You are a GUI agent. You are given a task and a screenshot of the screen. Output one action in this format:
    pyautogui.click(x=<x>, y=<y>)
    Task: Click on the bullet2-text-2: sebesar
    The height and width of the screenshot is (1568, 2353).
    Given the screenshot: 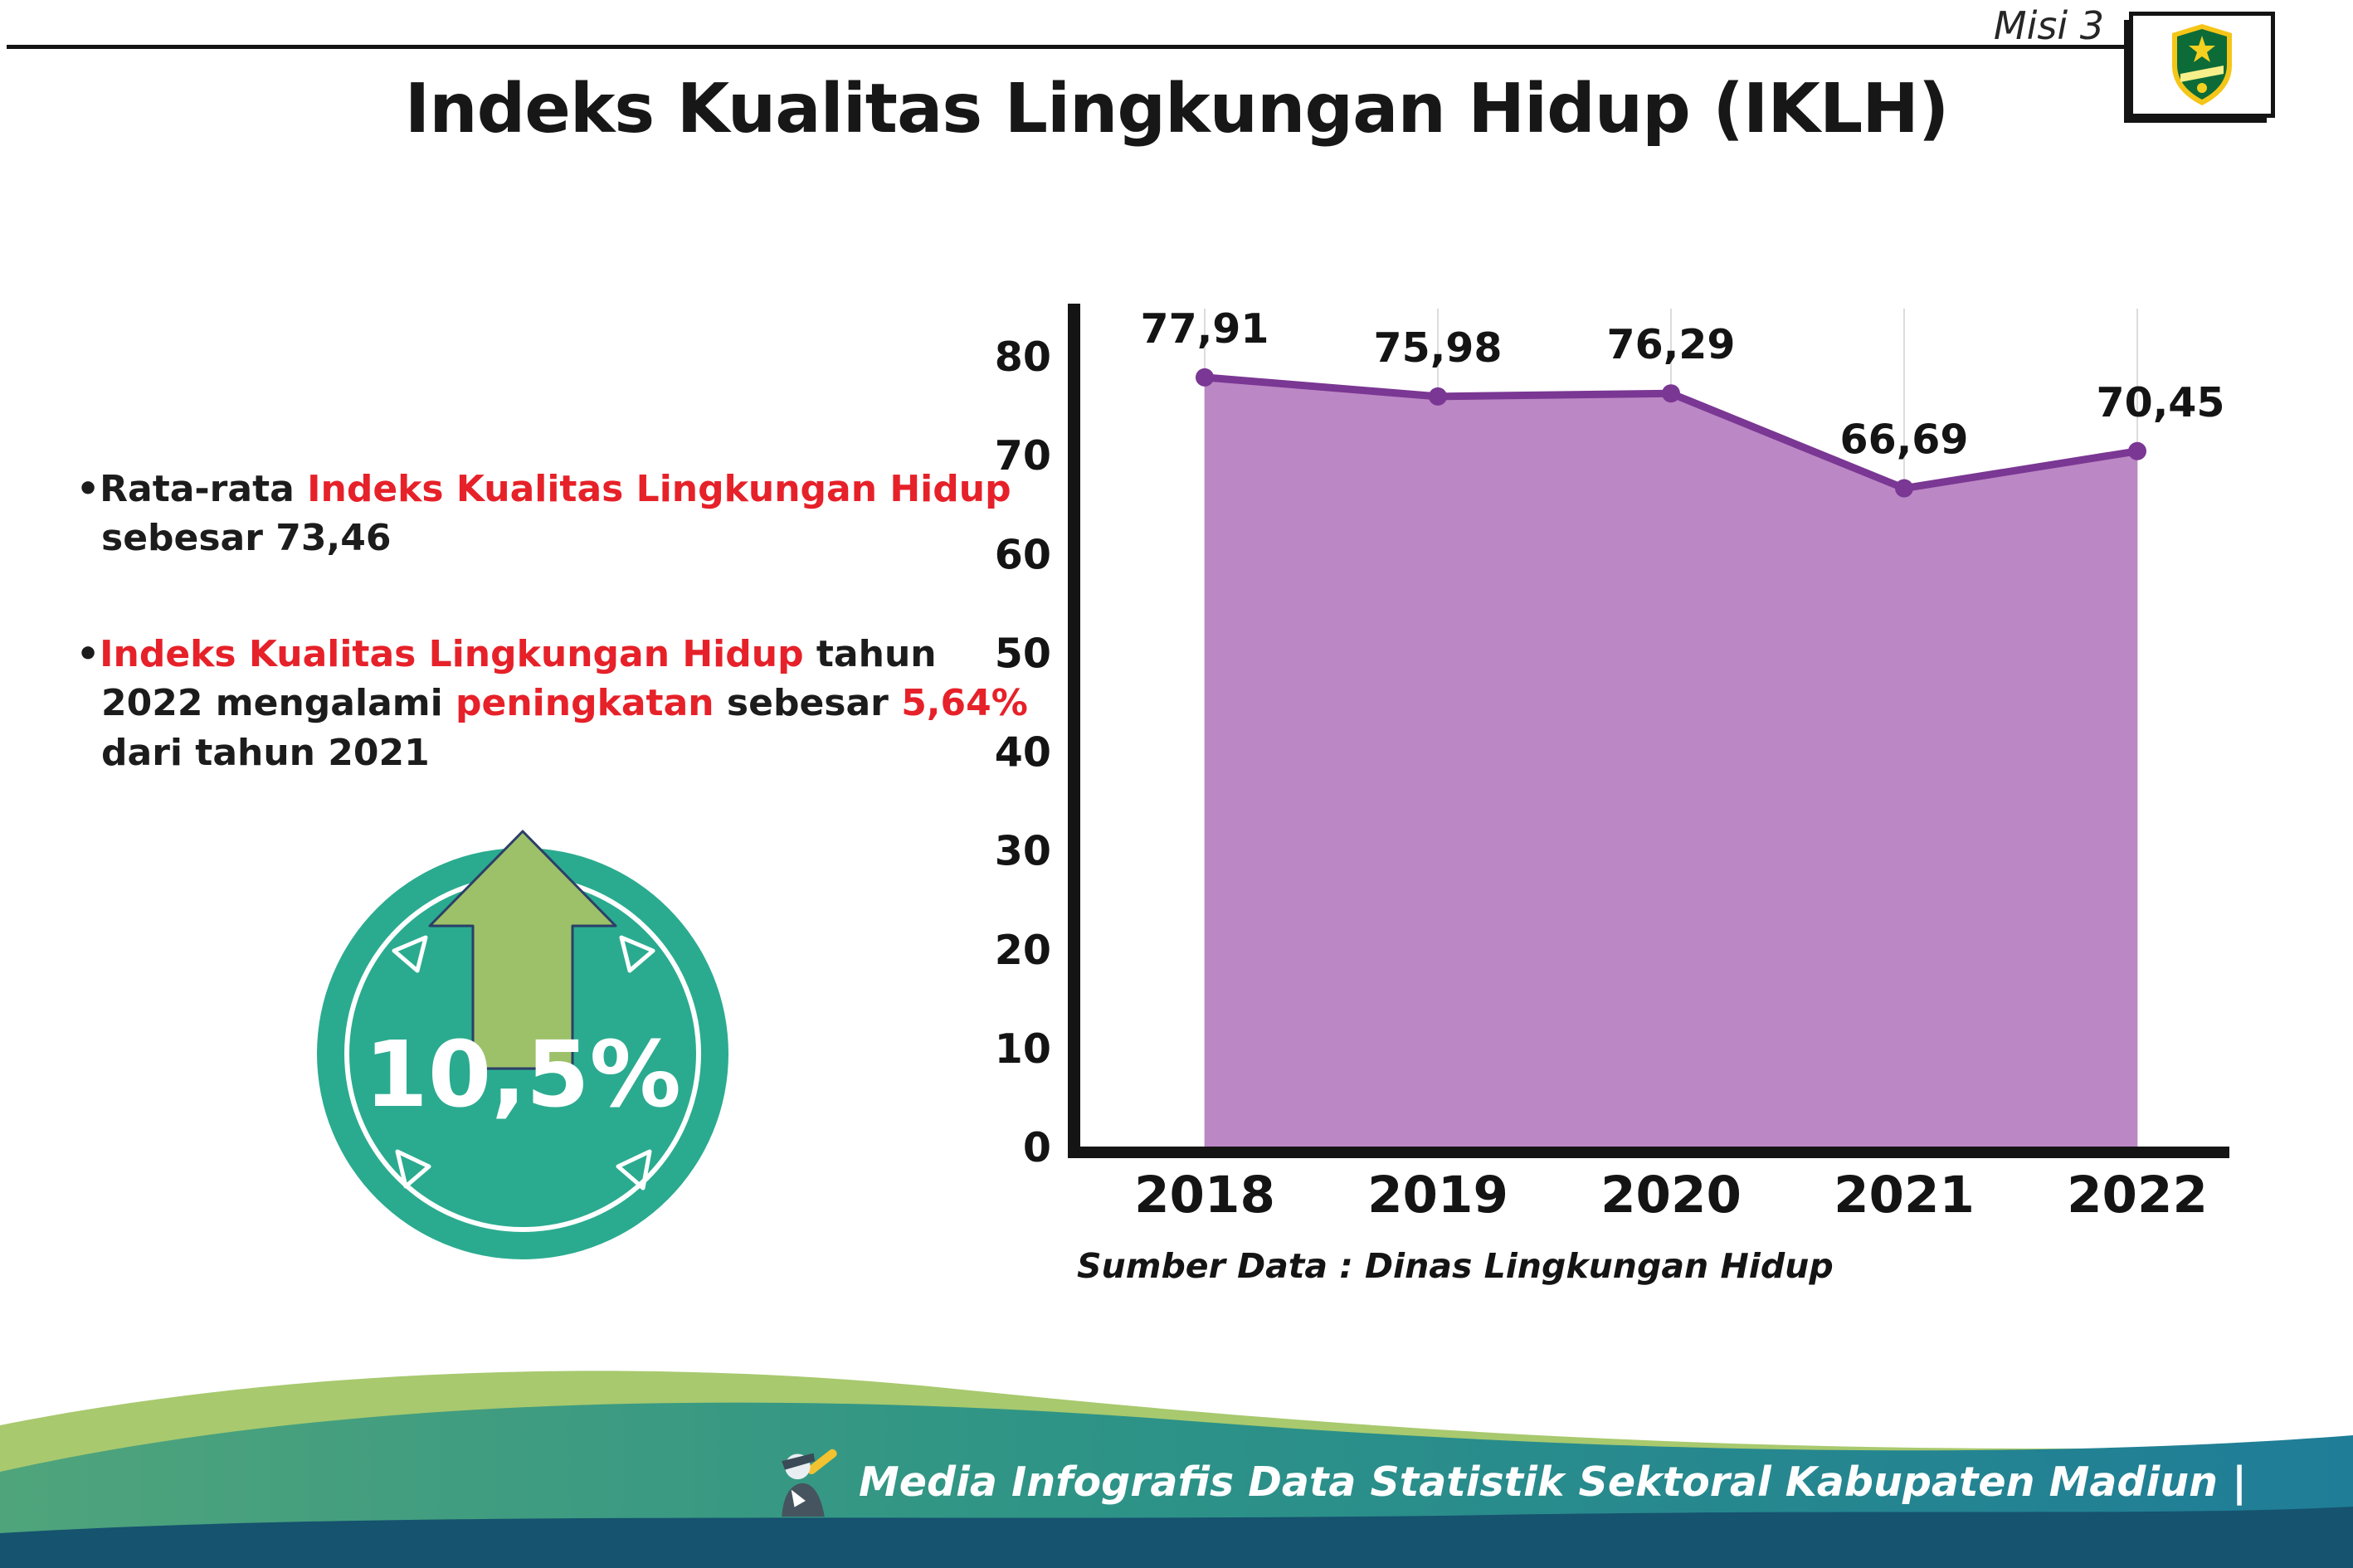 What is the action you would take?
    pyautogui.click(x=808, y=703)
    